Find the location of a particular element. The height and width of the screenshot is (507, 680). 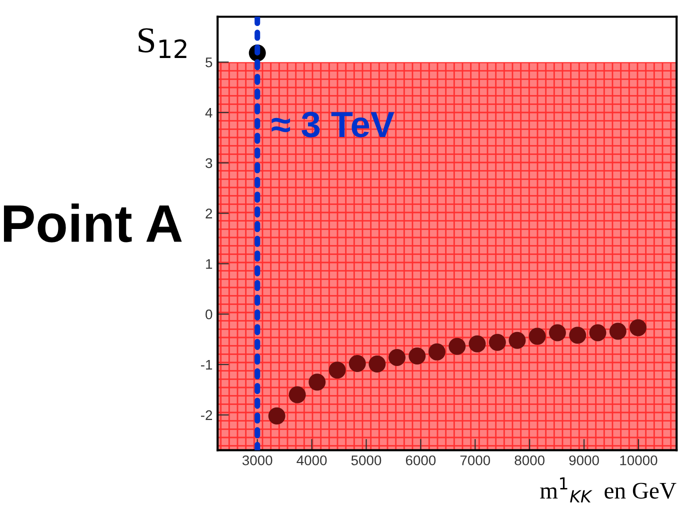

x-tick-label: 3000 is located at coordinates (257, 460).